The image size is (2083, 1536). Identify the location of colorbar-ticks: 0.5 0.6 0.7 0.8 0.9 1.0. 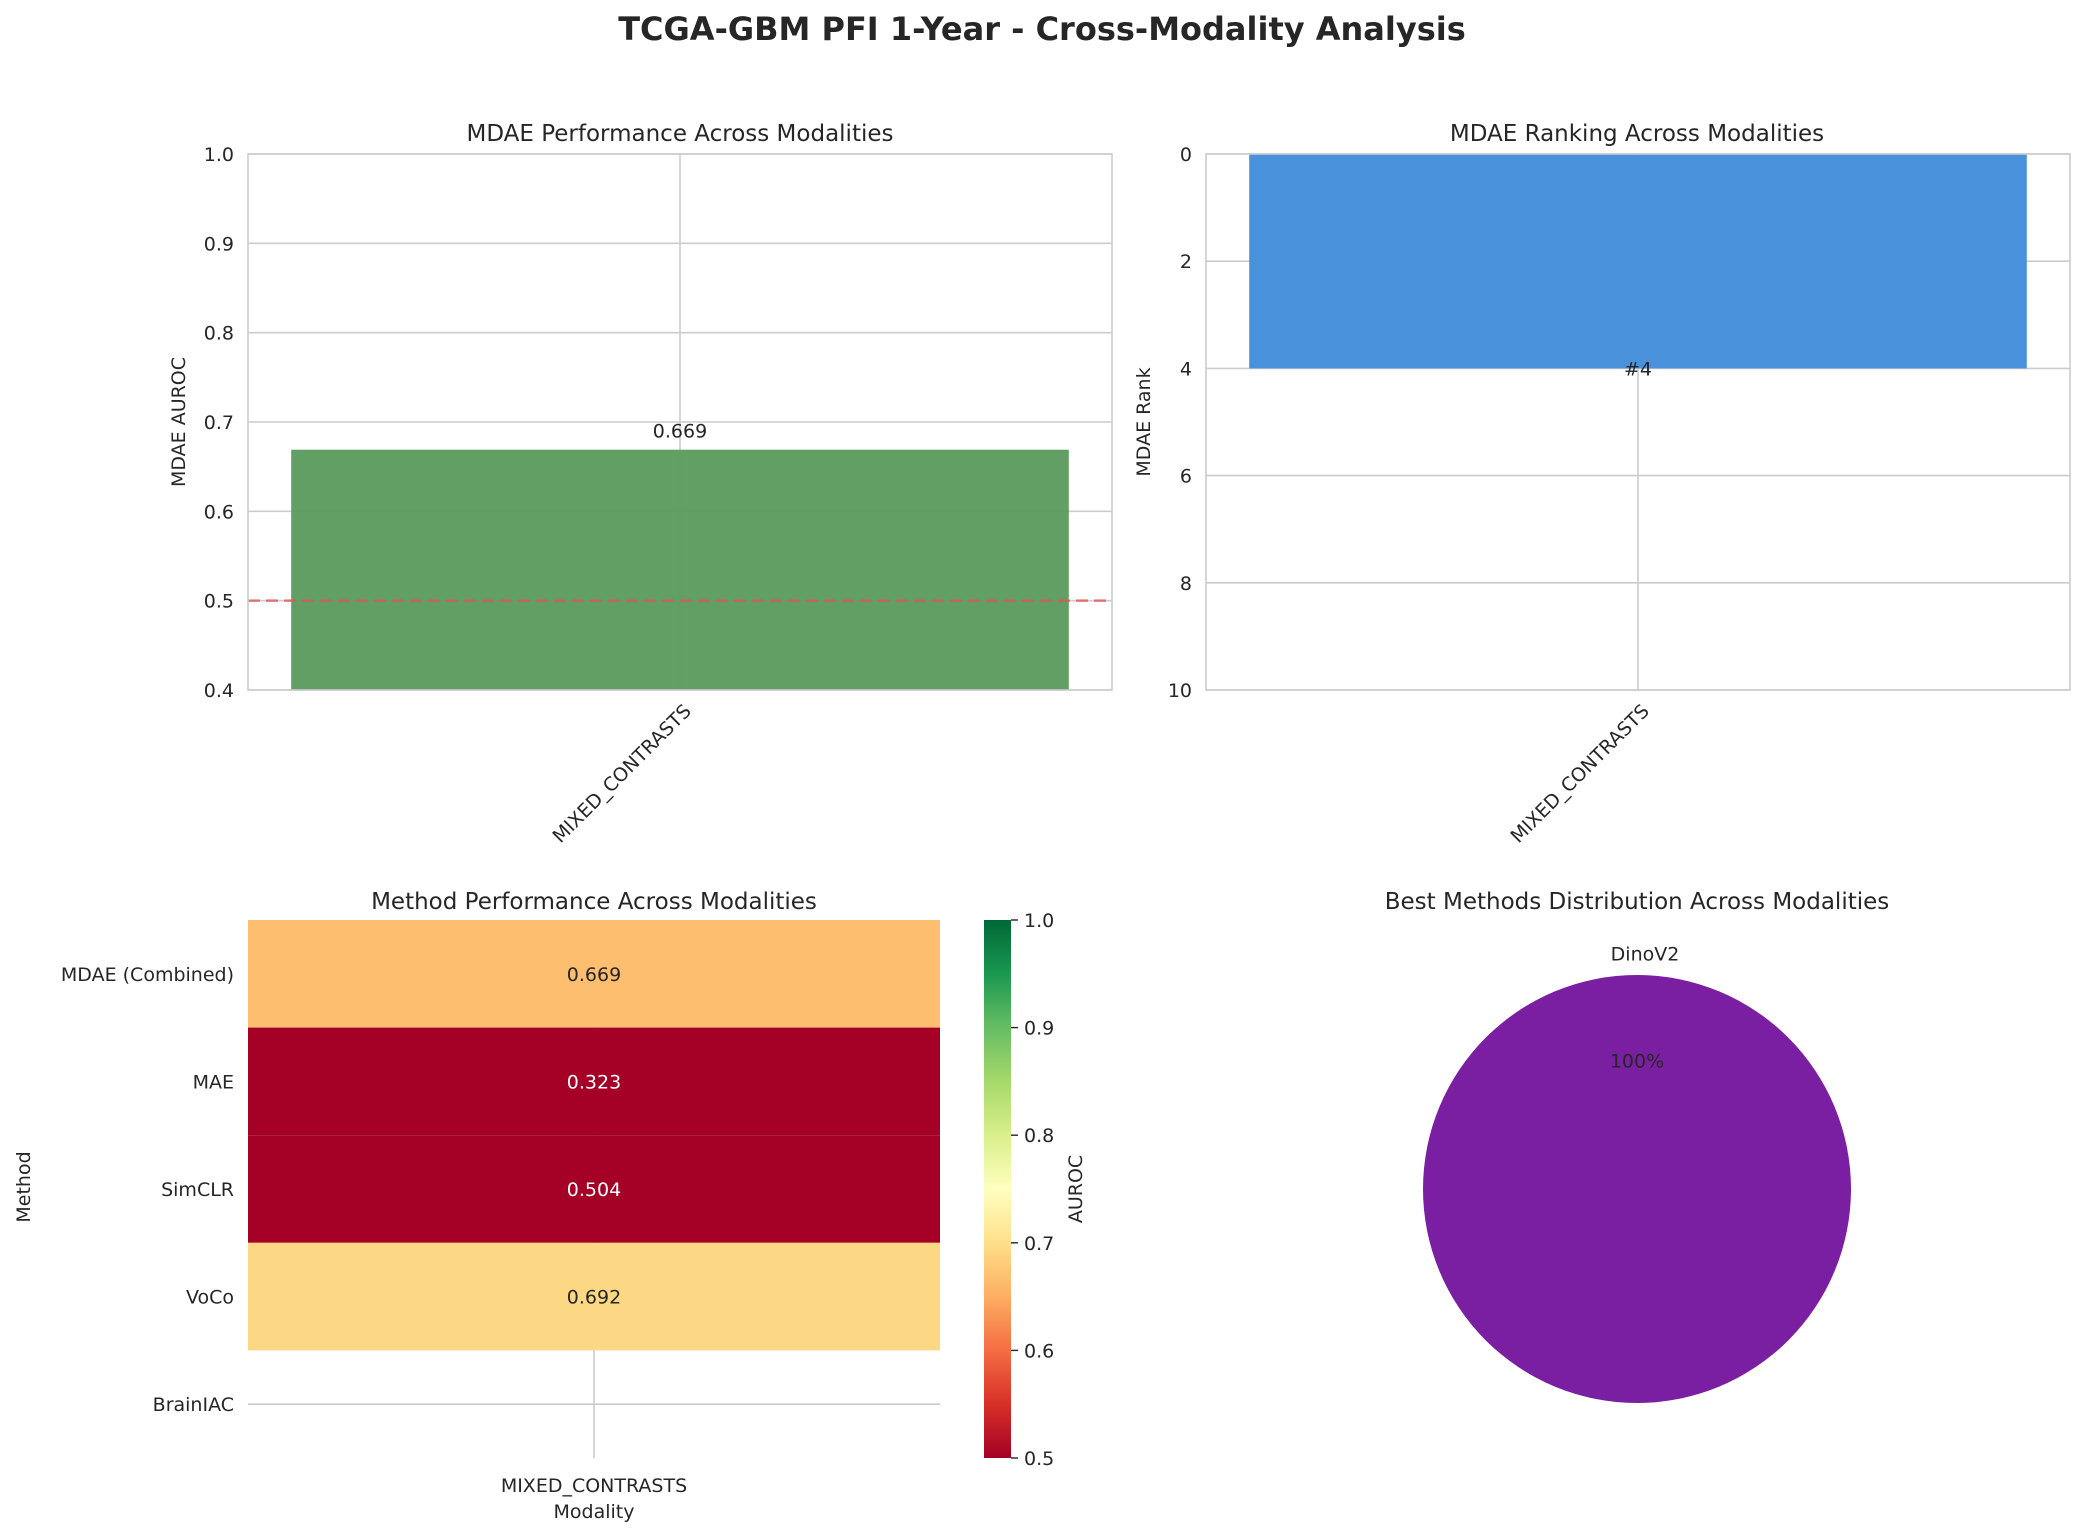
(1032, 1190).